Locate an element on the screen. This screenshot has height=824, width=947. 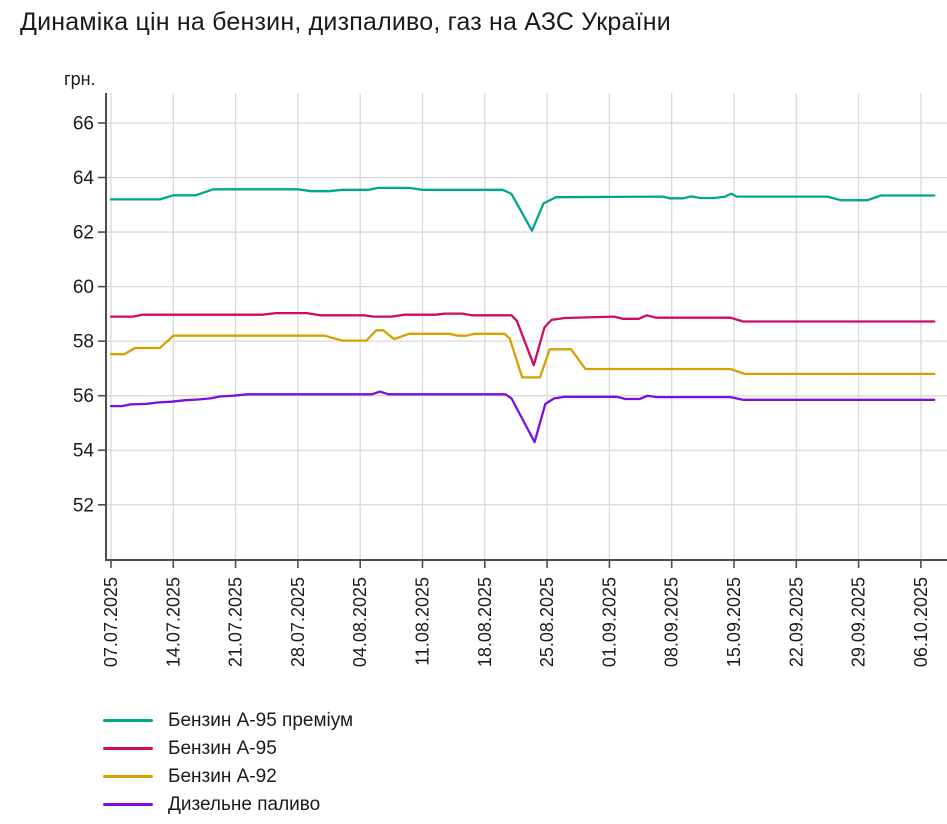
x-tick-label: 25.08.2025 is located at coordinates (547, 622).